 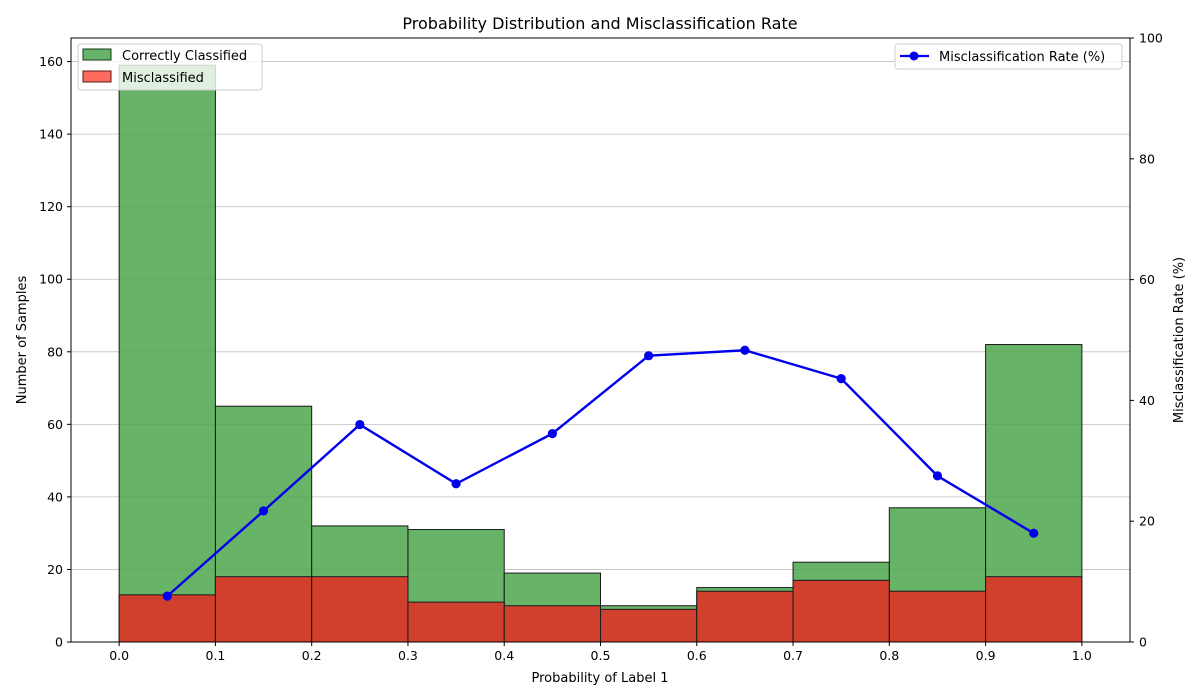 I want to click on x-tick-label-10: 1.0, so click(x=1082, y=655).